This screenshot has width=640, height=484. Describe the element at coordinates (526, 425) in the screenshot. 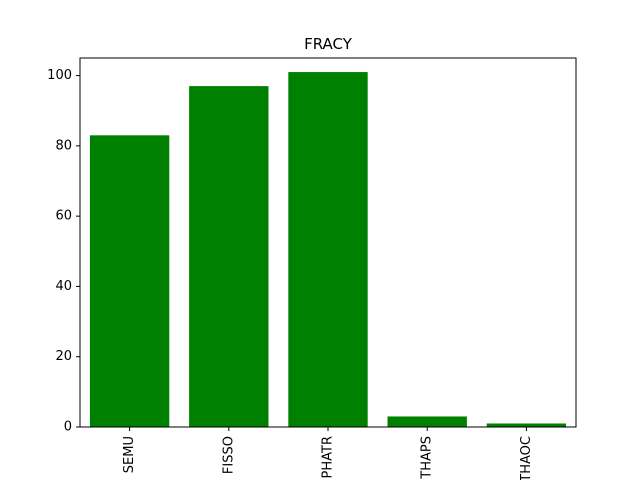

I see `bar-thaoc` at that location.